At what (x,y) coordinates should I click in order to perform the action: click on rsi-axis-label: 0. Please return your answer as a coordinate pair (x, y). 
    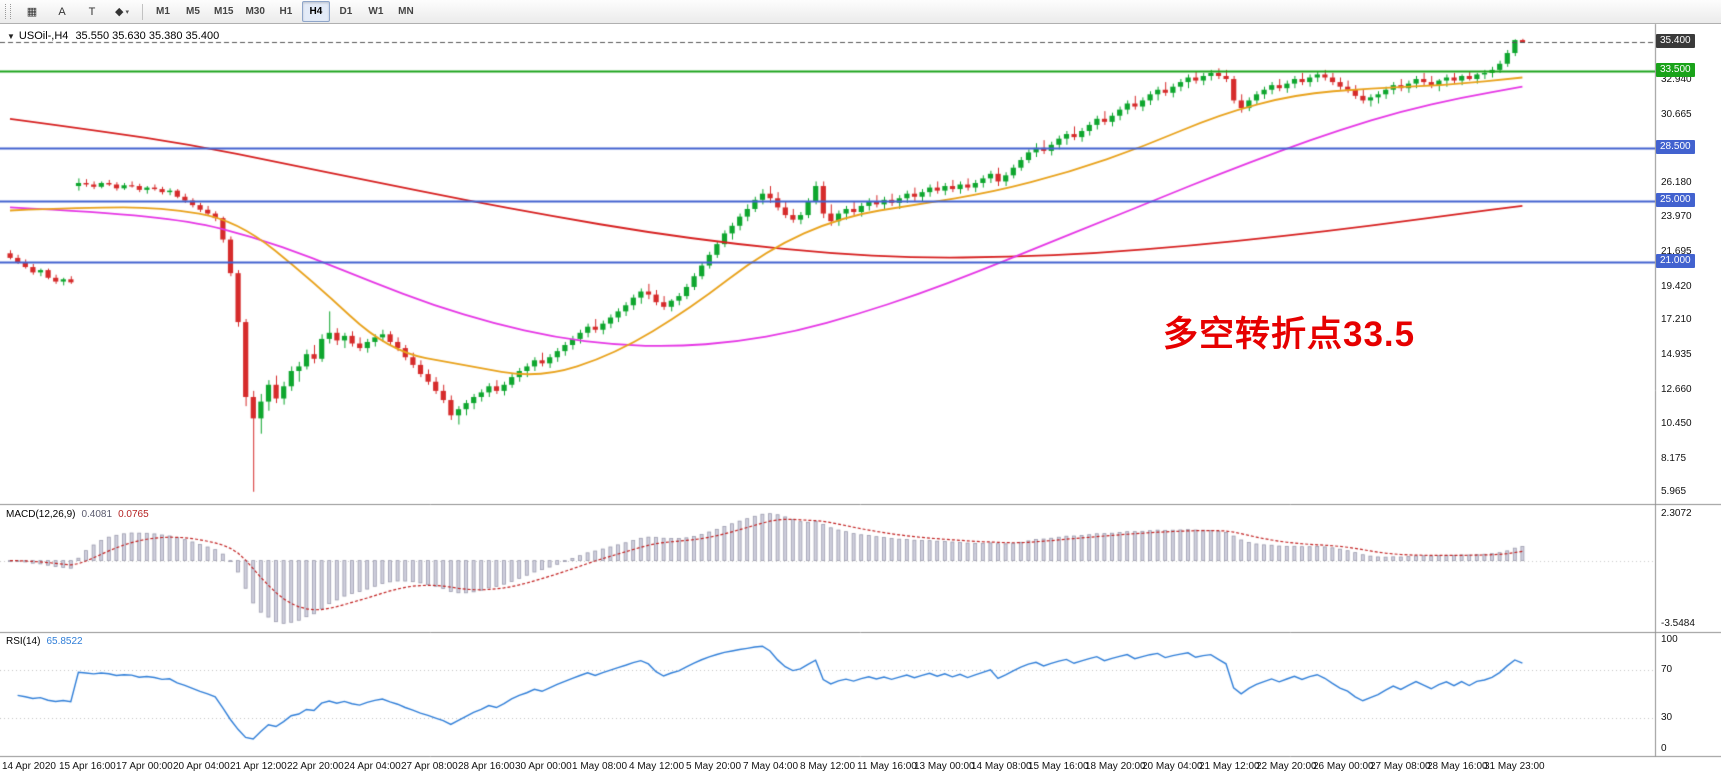
    Looking at the image, I should click on (1664, 748).